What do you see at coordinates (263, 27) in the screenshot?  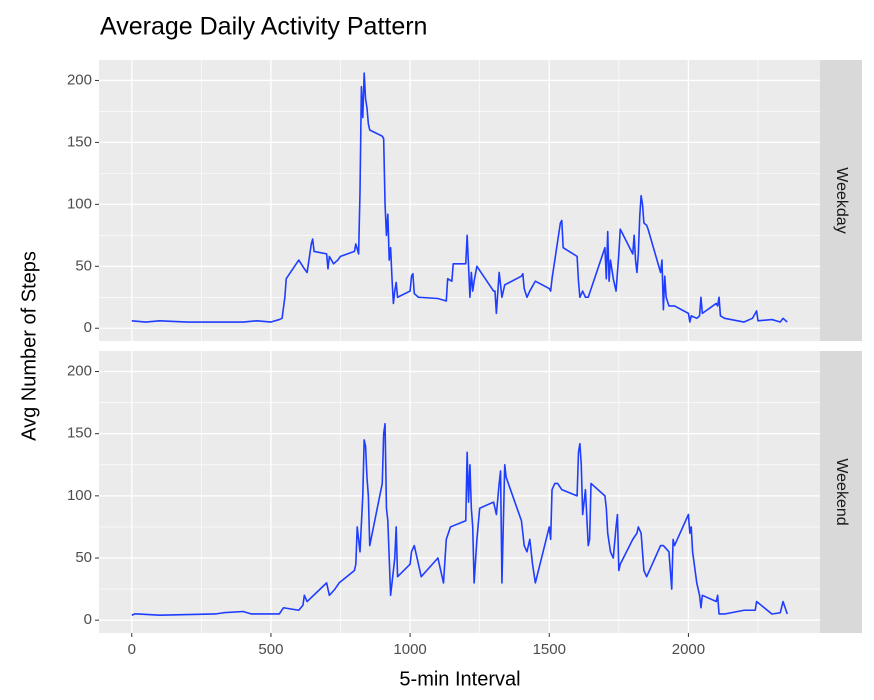 I see `chart-title: Average Daily Activity Pattern` at bounding box center [263, 27].